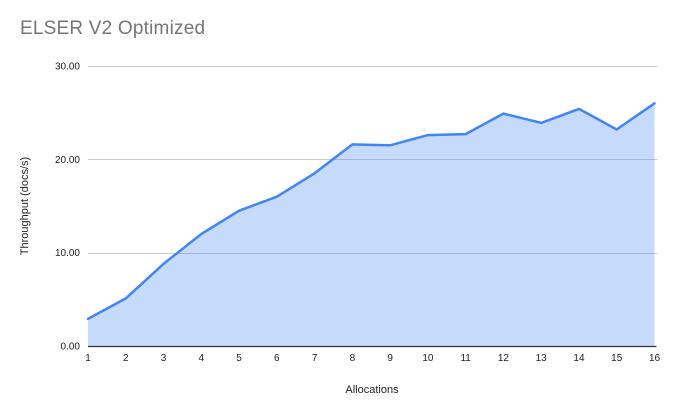  What do you see at coordinates (67, 160) in the screenshot?
I see `svg-text: 20.00` at bounding box center [67, 160].